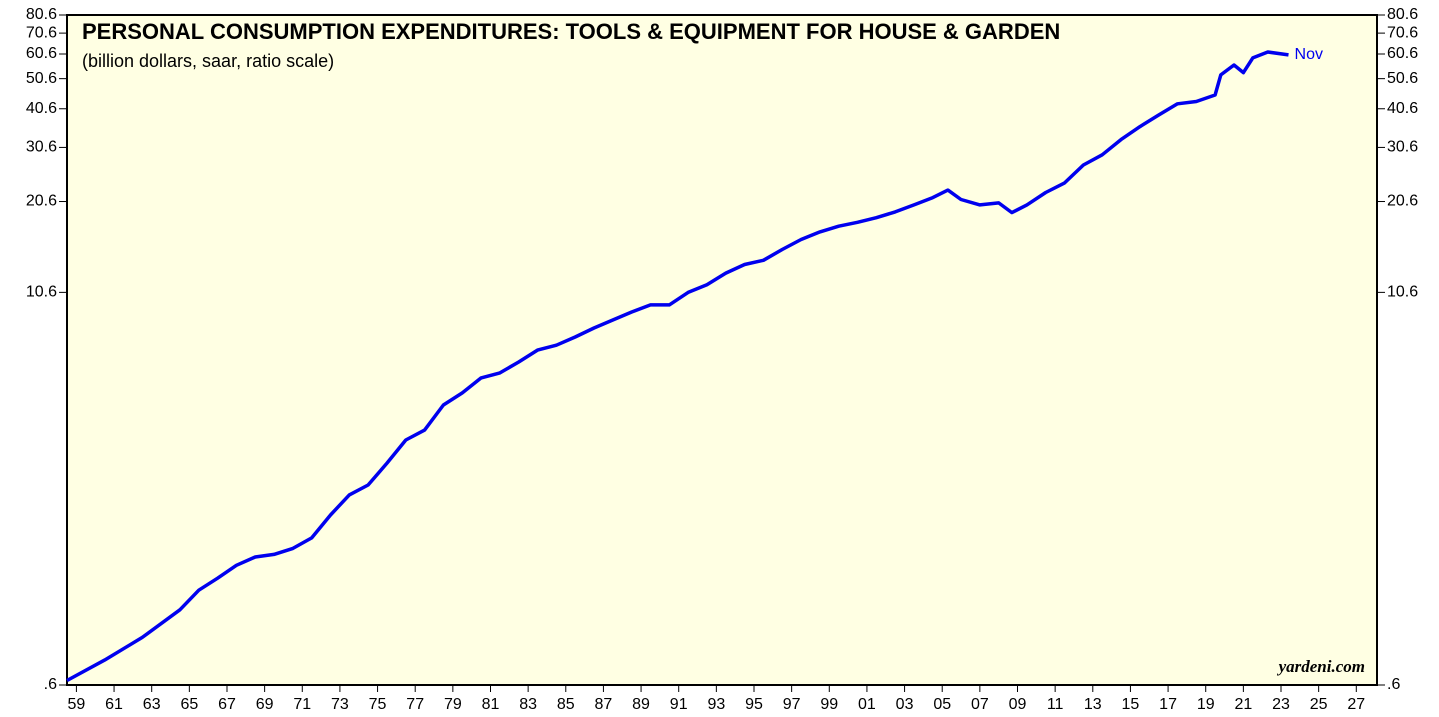 The image size is (1439, 717). Describe the element at coordinates (340, 704) in the screenshot. I see `x-tick-label: 73` at that location.